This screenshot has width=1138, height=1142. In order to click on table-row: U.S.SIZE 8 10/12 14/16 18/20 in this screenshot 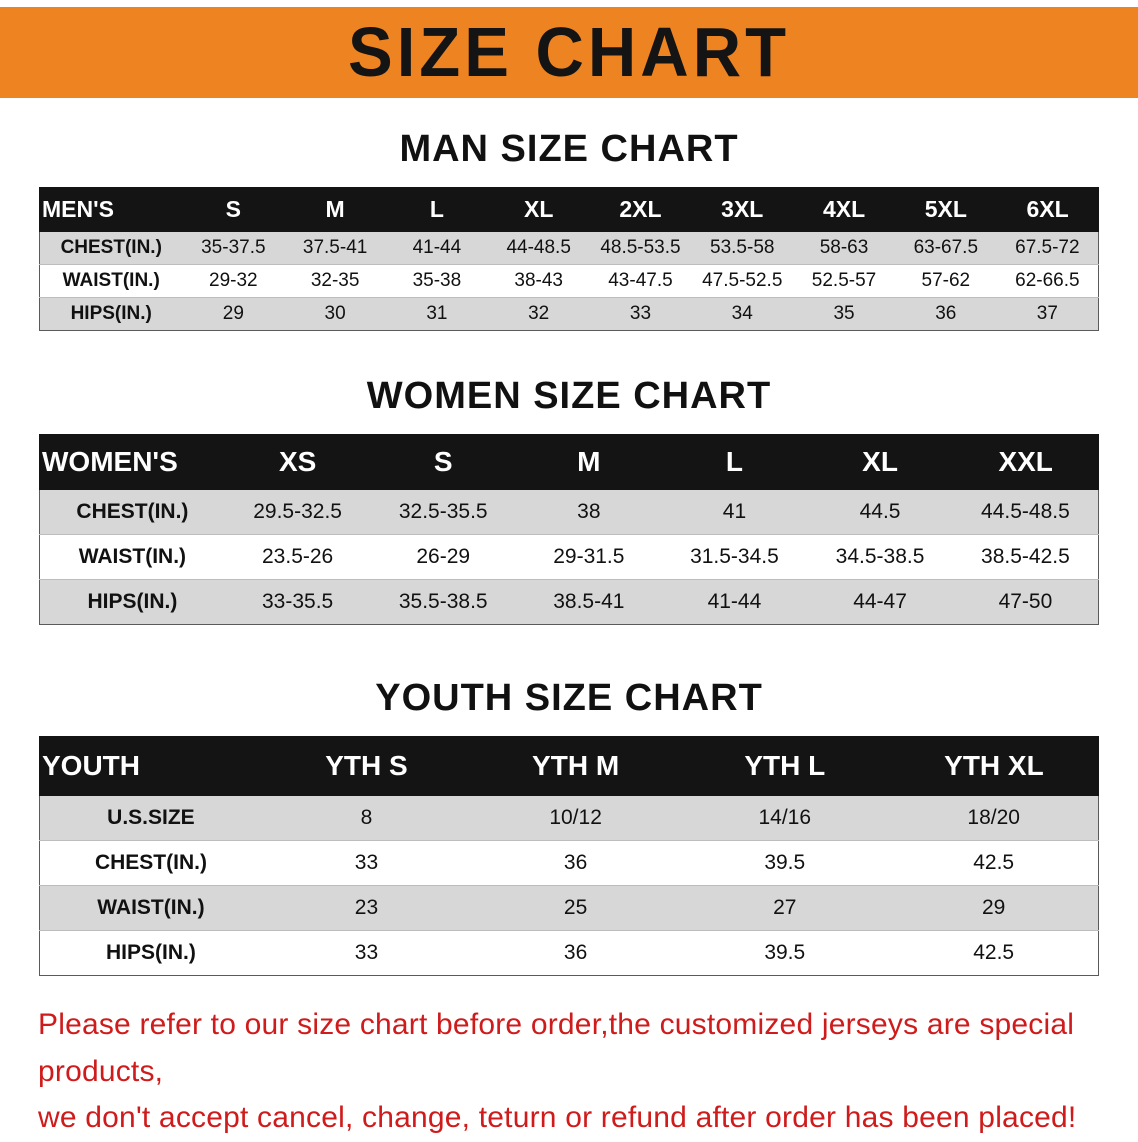, I will do `click(569, 818)`.